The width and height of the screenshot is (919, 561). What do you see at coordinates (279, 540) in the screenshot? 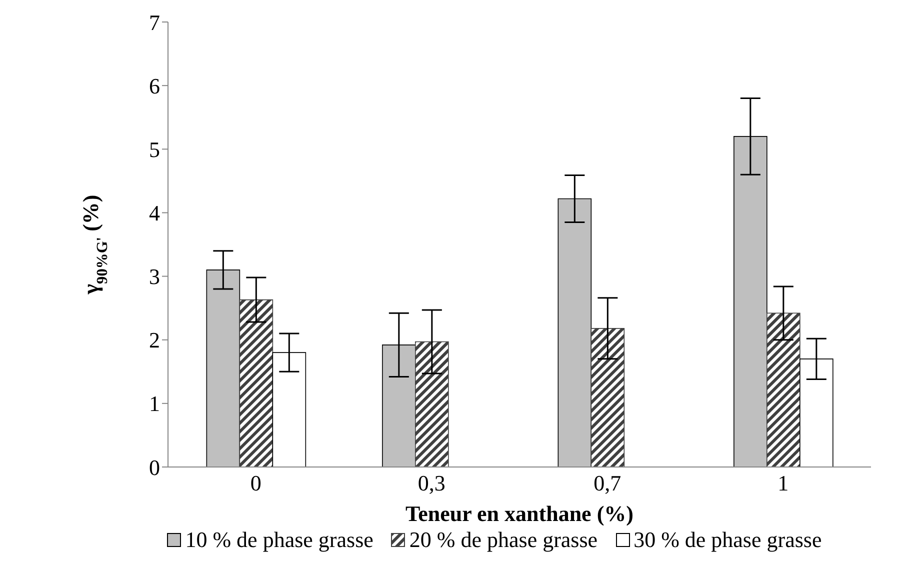
I see `legend-label: 10 % de phase grasse` at bounding box center [279, 540].